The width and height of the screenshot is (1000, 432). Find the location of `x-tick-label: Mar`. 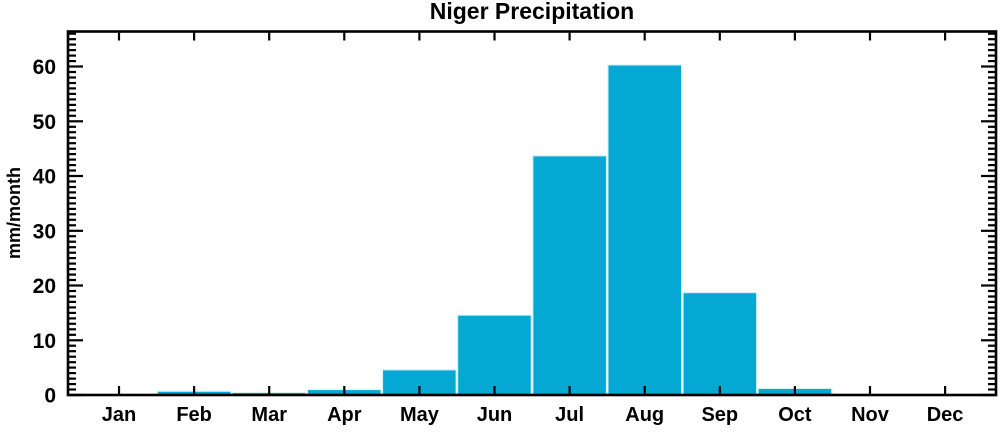

x-tick-label: Mar is located at coordinates (269, 415).